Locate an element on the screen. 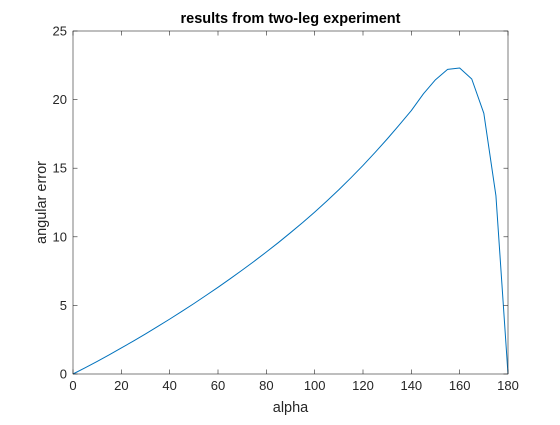  x-tick-label: 0 is located at coordinates (72, 385).